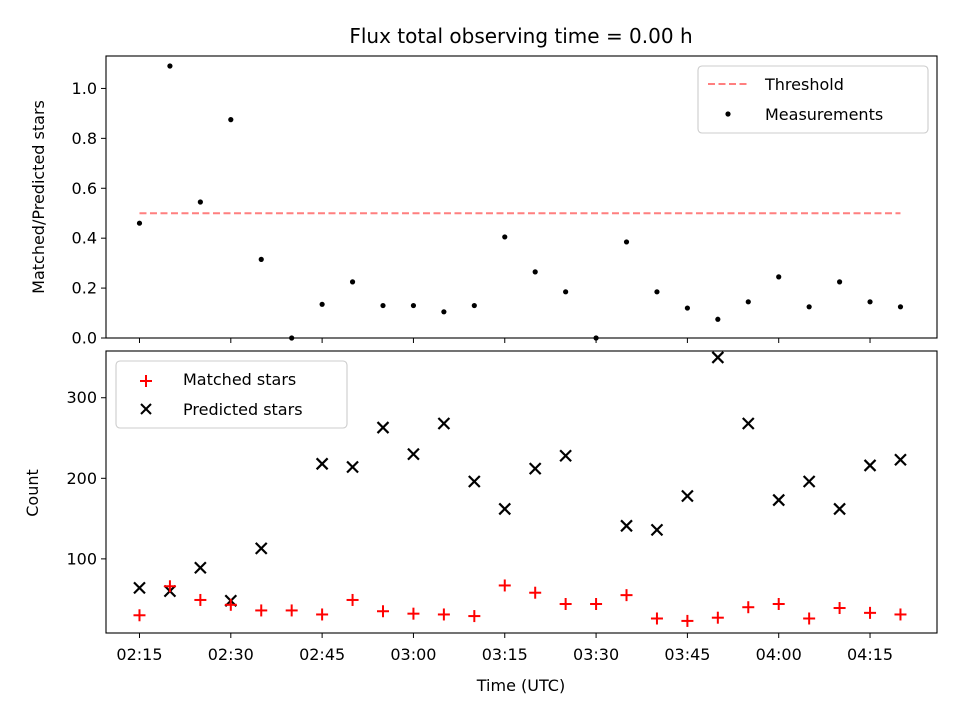 The width and height of the screenshot is (960, 724). Describe the element at coordinates (520, 36) in the screenshot. I see `chart-title: Flux total observing time = 0.00 h` at that location.